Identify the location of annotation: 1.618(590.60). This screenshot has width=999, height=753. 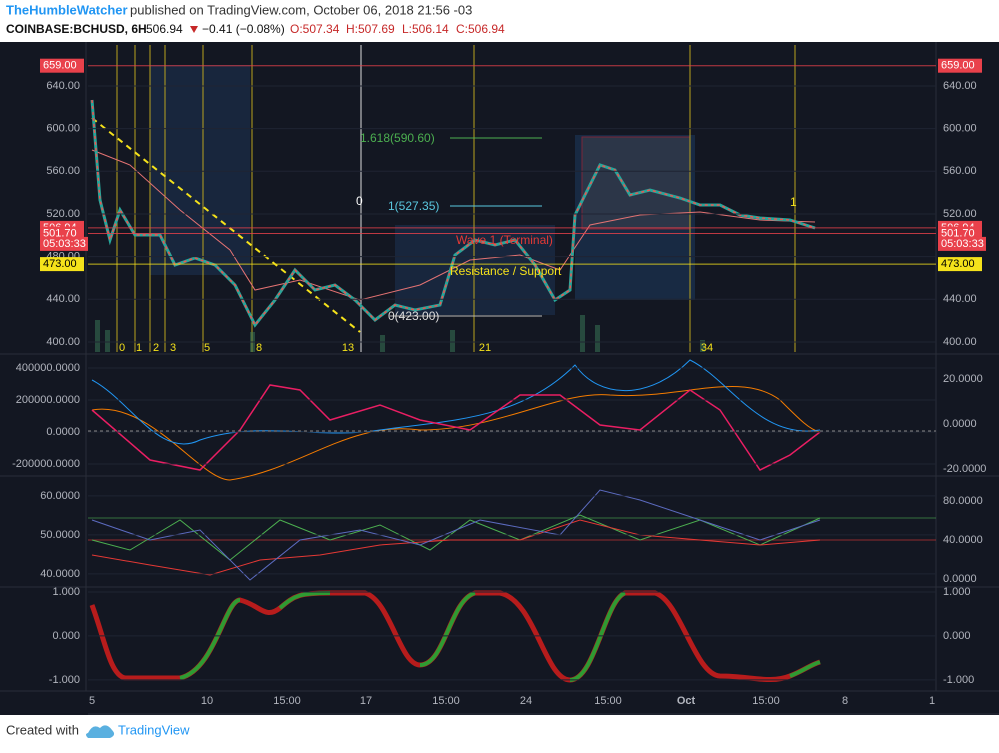
(397, 138).